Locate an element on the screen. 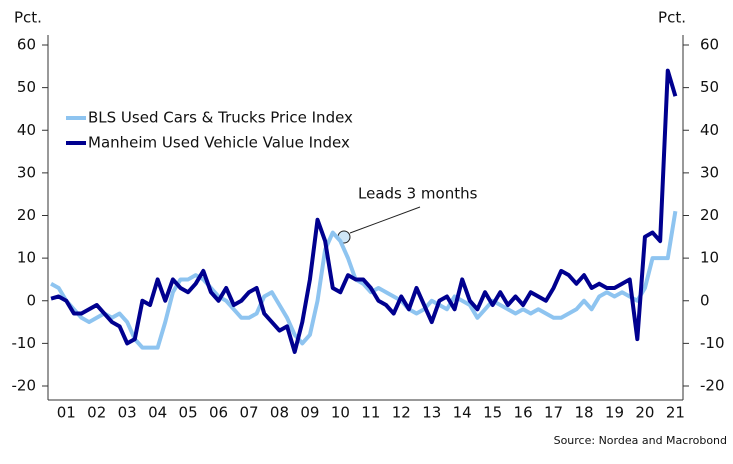 The image size is (733, 464). y-tick-label: 30 is located at coordinates (26, 172).